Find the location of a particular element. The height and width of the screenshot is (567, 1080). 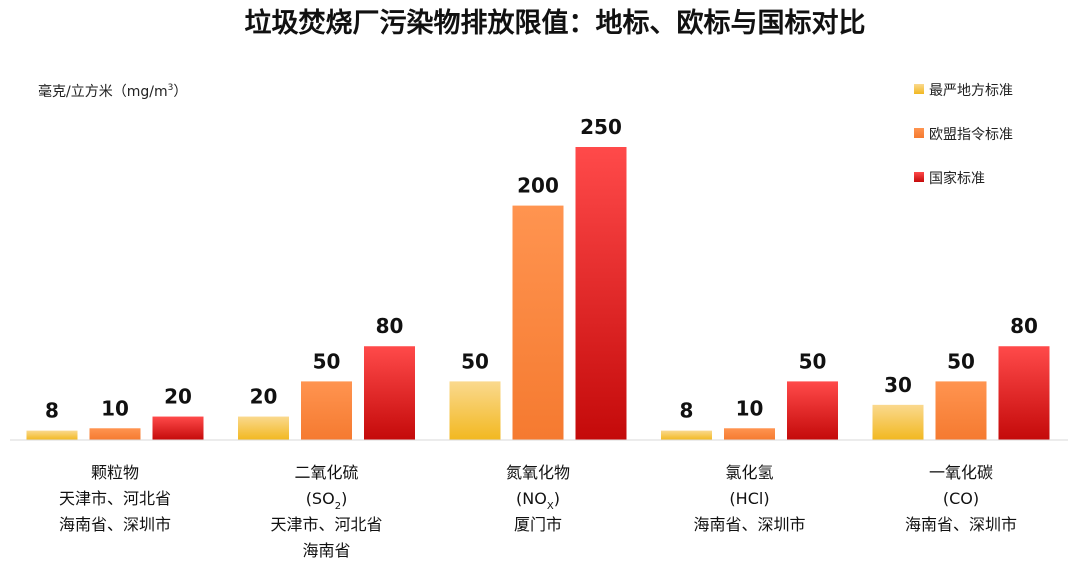

category-label-3-line1: 氮氧化物 is located at coordinates (538, 472).